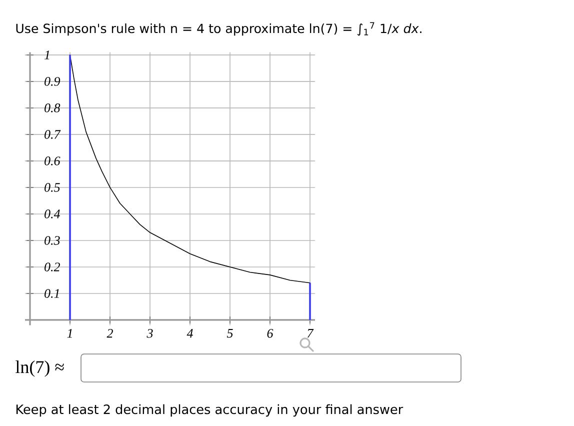 The height and width of the screenshot is (426, 574). Describe the element at coordinates (311, 333) in the screenshot. I see `x-tick-label: 7` at that location.